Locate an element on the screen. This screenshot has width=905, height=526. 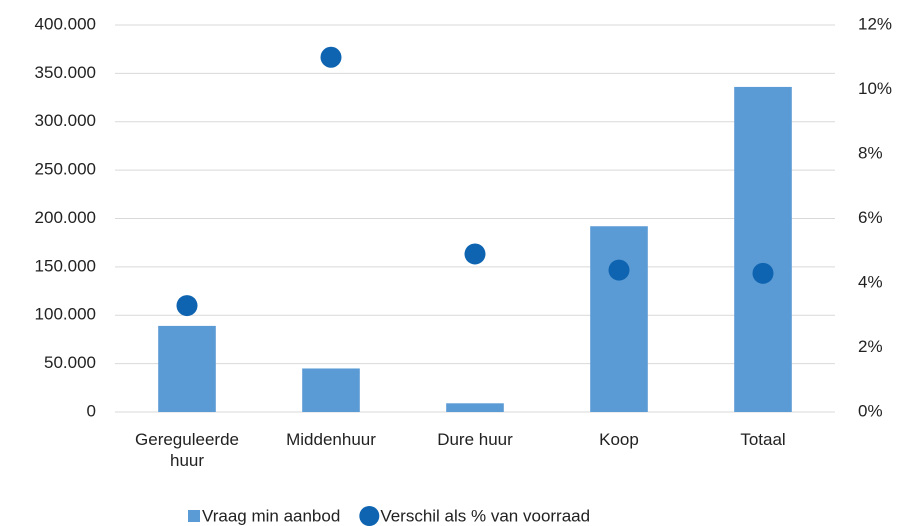
y2-tick-label: 6% is located at coordinates (870, 217).